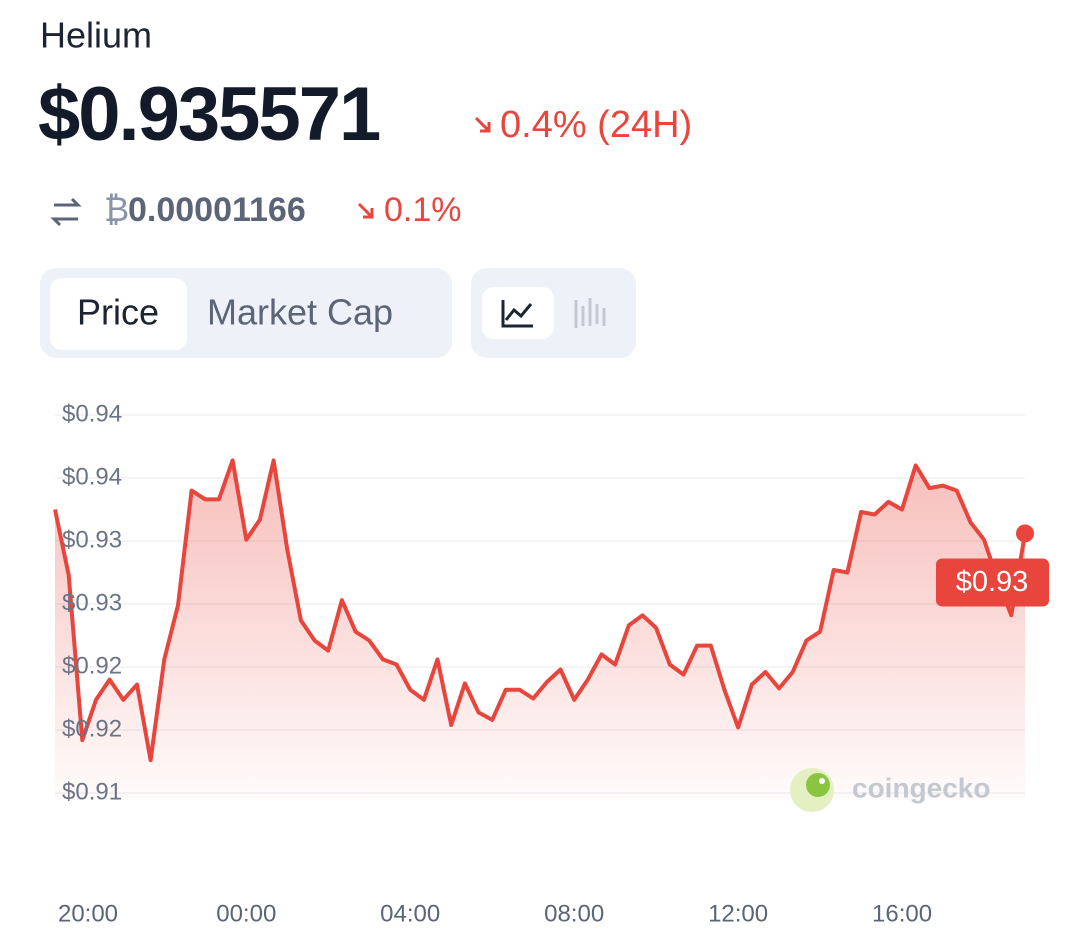 The height and width of the screenshot is (948, 1080). I want to click on current-label: $0.93, so click(992, 582).